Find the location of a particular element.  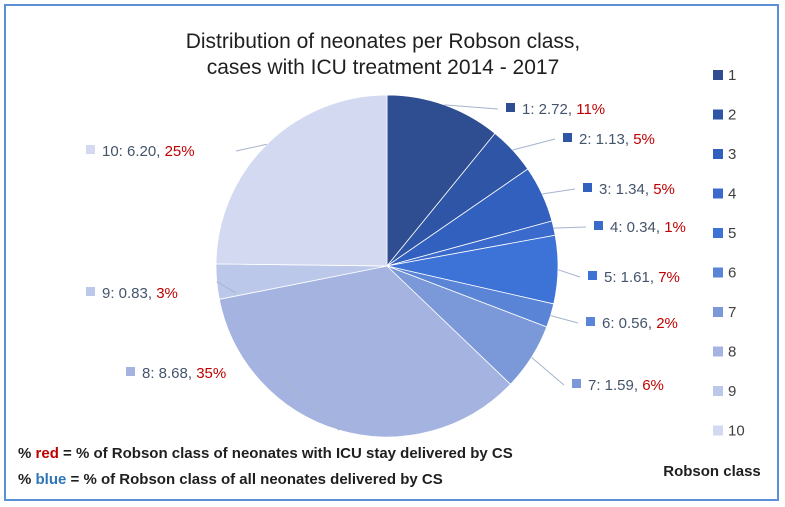

data-label-percent: 3% is located at coordinates (167, 293).